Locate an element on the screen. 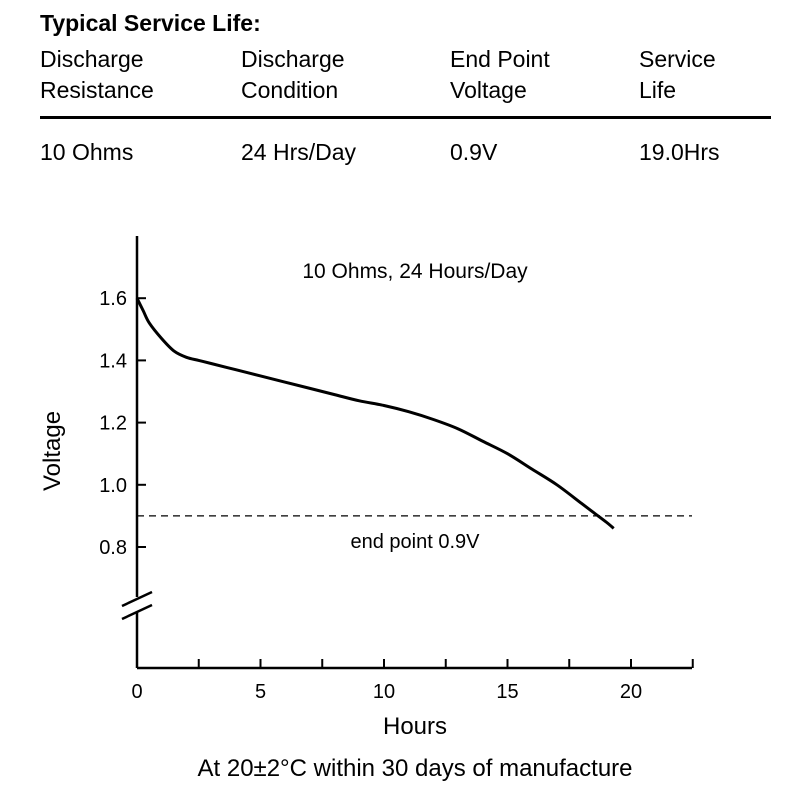 The width and height of the screenshot is (794, 811). chart-title: 10 Ohms, 24 Hours/Day is located at coordinates (415, 271).